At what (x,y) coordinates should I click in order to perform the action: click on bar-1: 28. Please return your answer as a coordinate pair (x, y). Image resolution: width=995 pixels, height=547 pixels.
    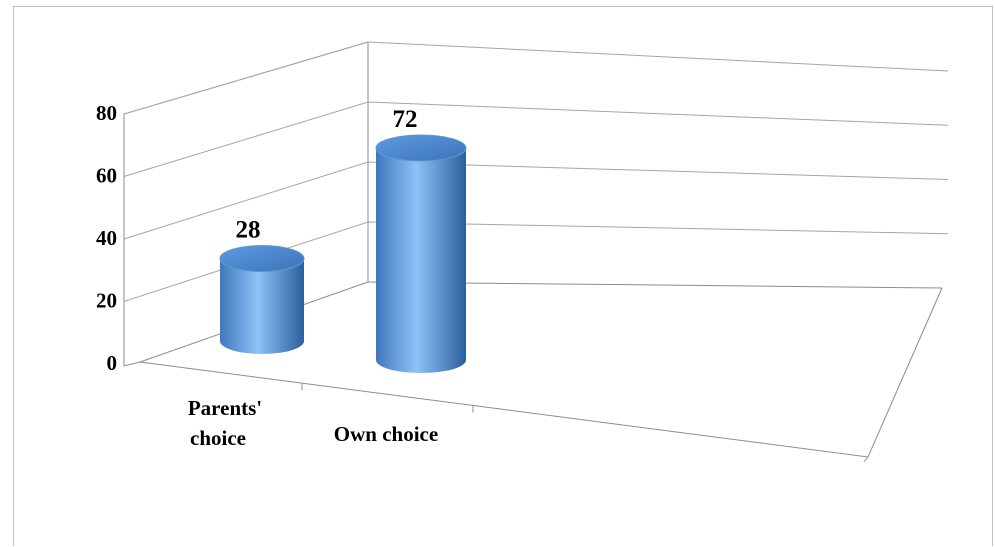
    Looking at the image, I should click on (262, 285).